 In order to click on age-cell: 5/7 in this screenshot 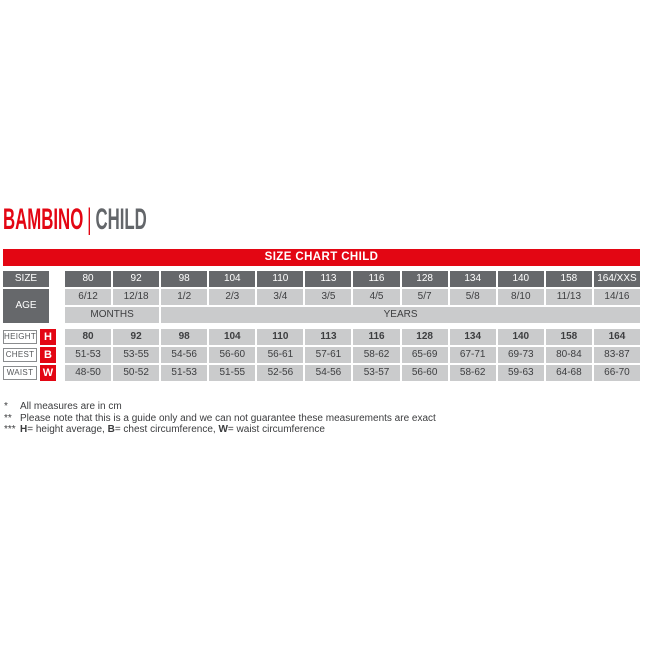, I will do `click(424, 297)`.